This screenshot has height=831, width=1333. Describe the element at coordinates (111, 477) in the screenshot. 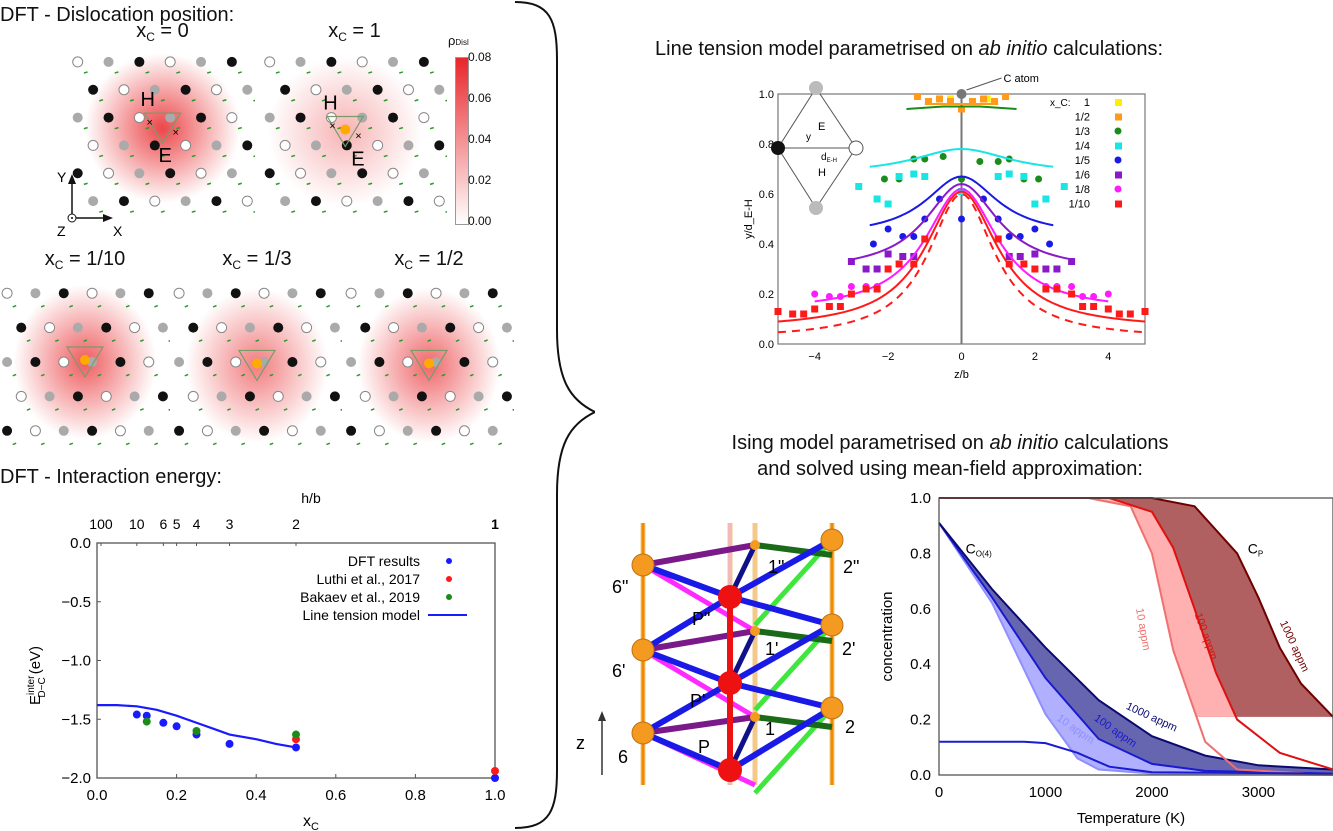

I see `heading-interaction-energy: DFT - Interaction energy:` at that location.